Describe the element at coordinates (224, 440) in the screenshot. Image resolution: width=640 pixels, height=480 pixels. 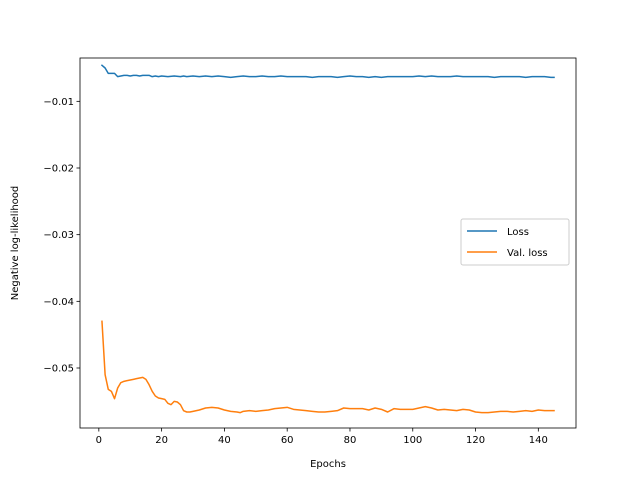
I see `x-tick-label: 40` at that location.